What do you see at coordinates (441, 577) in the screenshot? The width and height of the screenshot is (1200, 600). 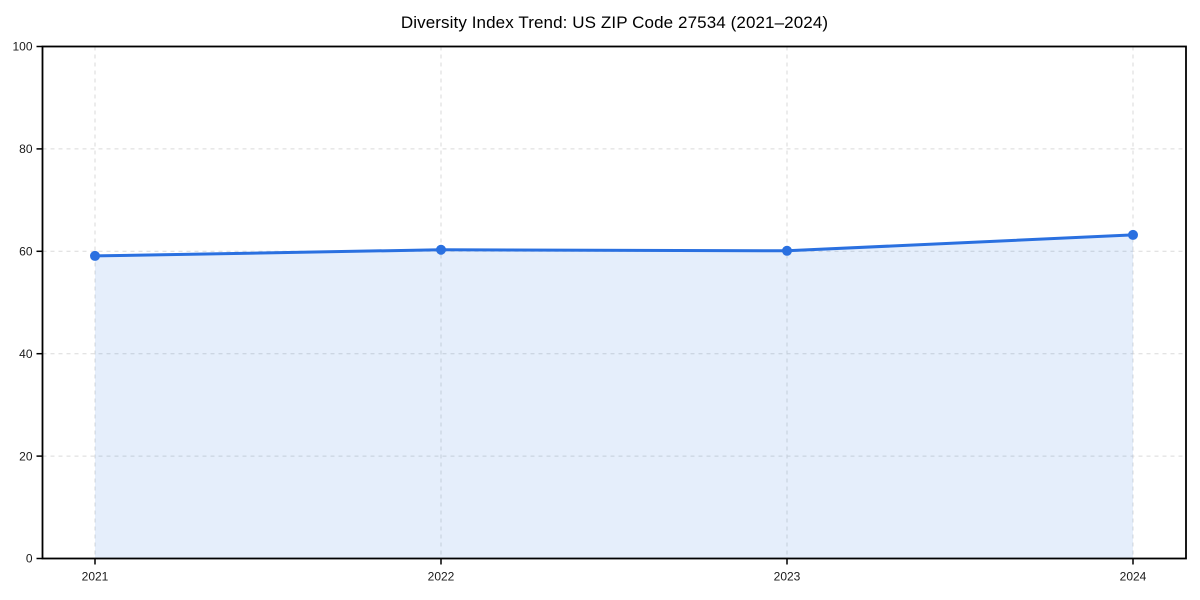 I see `x-axis-tick-label: 2022` at bounding box center [441, 577].